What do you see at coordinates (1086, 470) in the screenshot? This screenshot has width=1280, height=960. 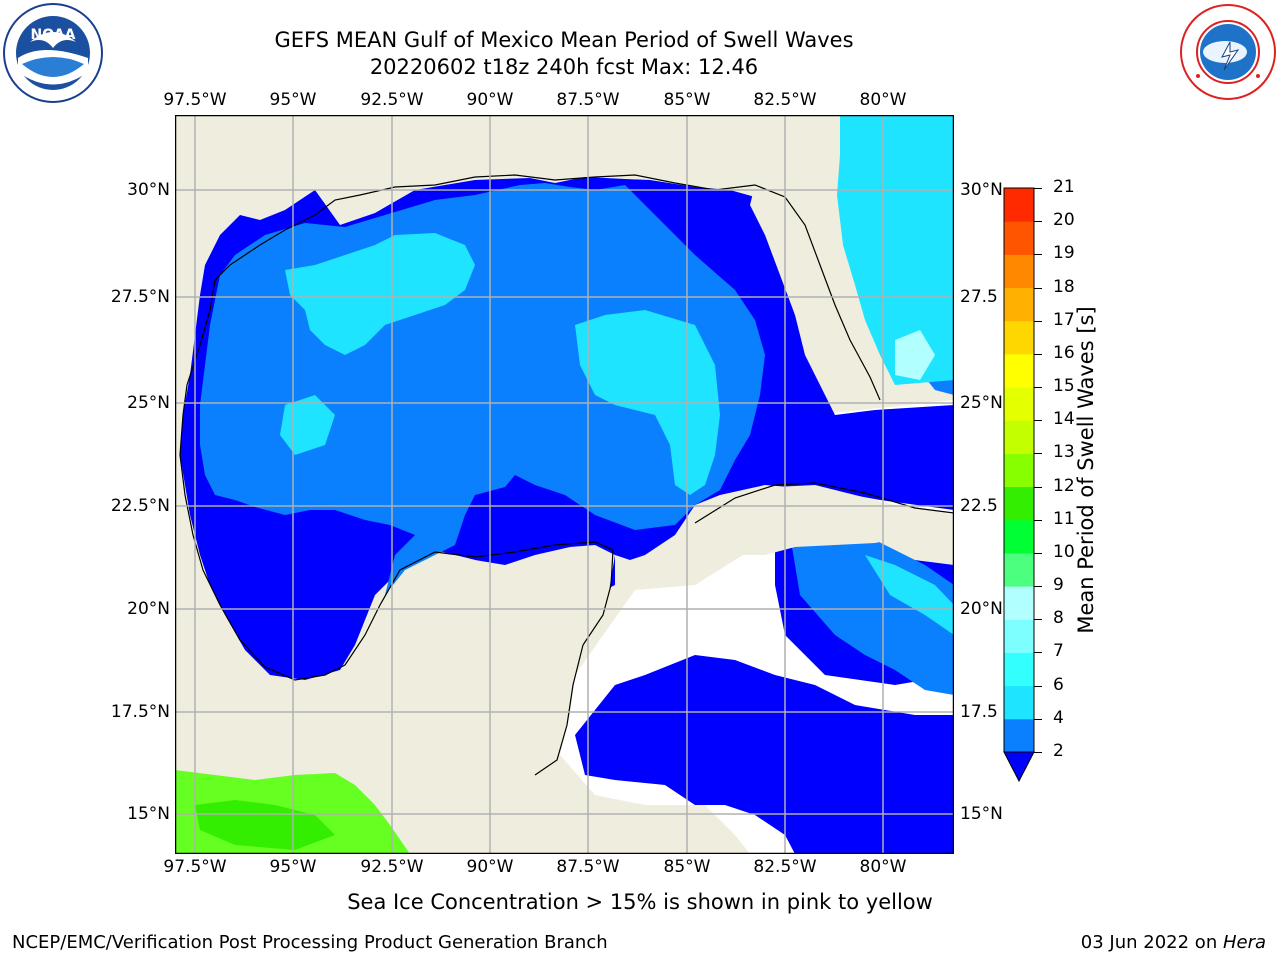 I see `colorbar-label: Mean Period of Swell Waves [s]` at bounding box center [1086, 470].